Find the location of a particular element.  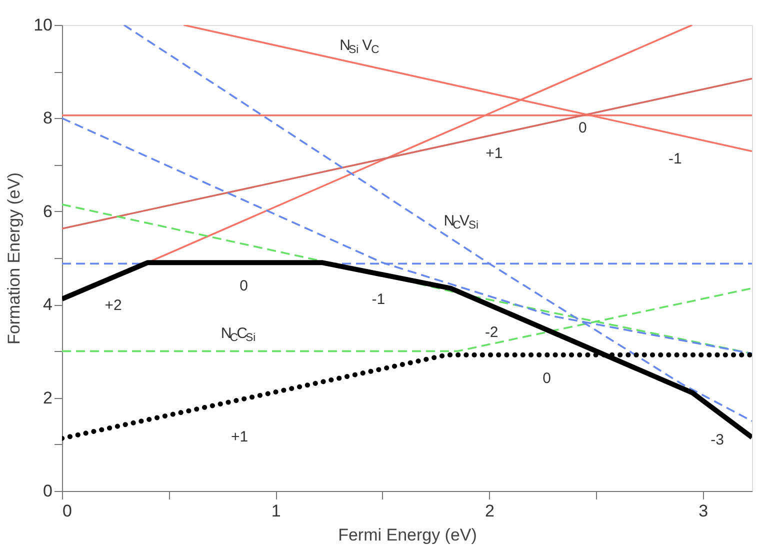

annotation: -3 is located at coordinates (717, 439).